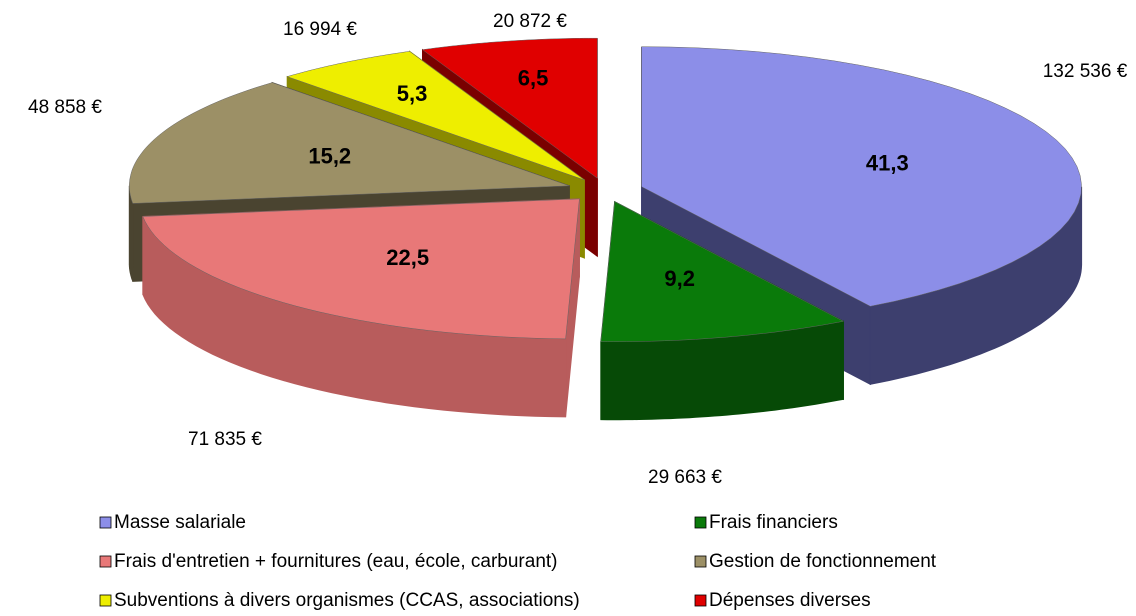 This screenshot has height=616, width=1136. Describe the element at coordinates (329, 156) in the screenshot. I see `value-label: 15,2` at that location.